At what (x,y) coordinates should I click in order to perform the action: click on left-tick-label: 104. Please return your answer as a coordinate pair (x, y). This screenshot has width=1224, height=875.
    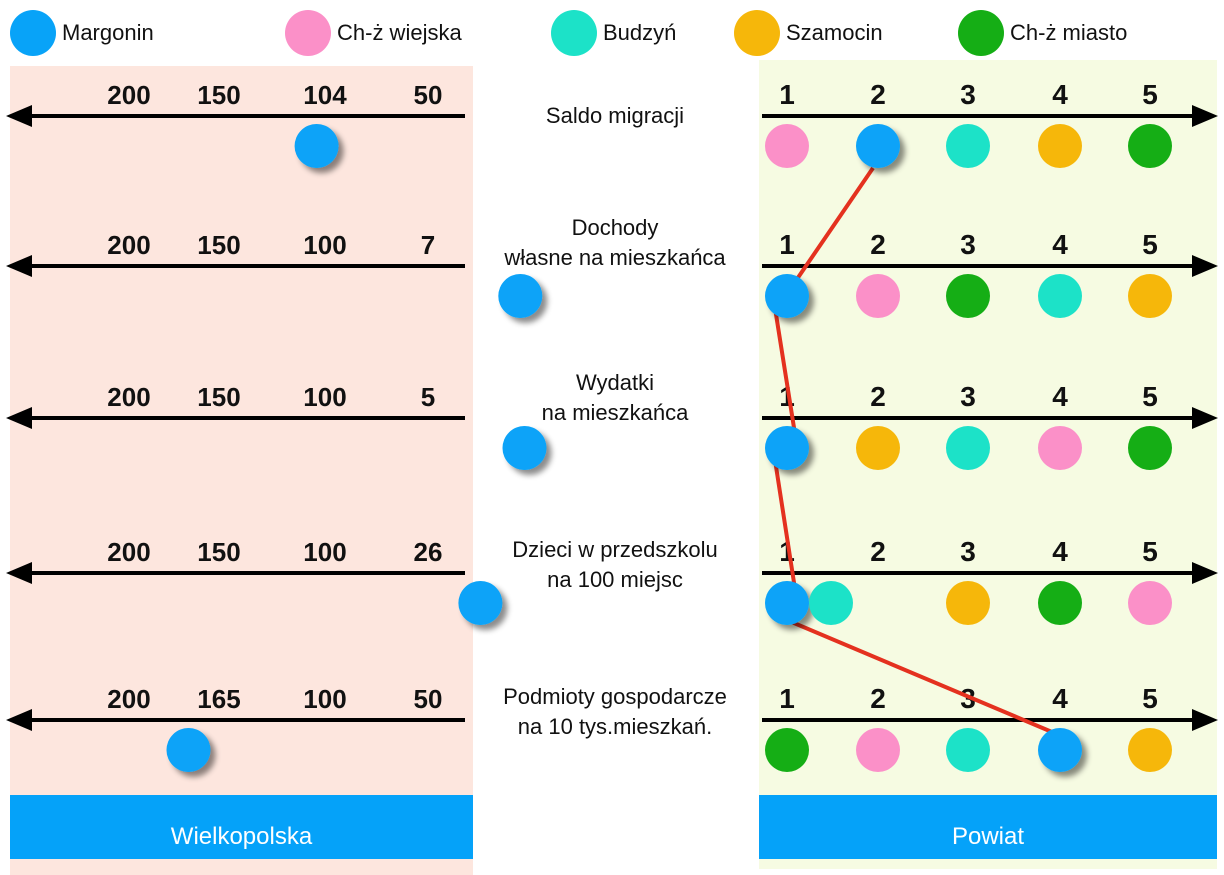
    Looking at the image, I should click on (325, 95).